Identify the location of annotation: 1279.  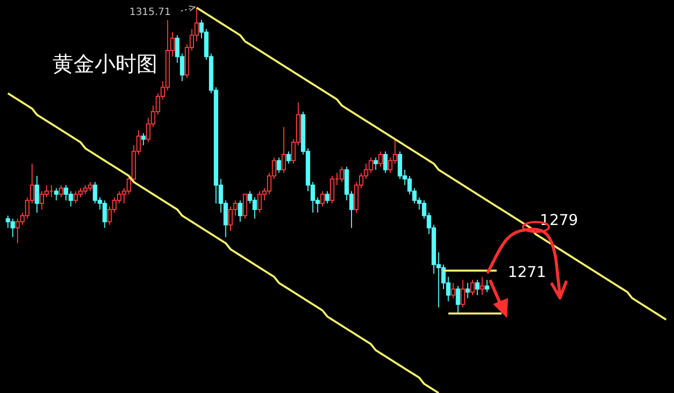
(559, 220).